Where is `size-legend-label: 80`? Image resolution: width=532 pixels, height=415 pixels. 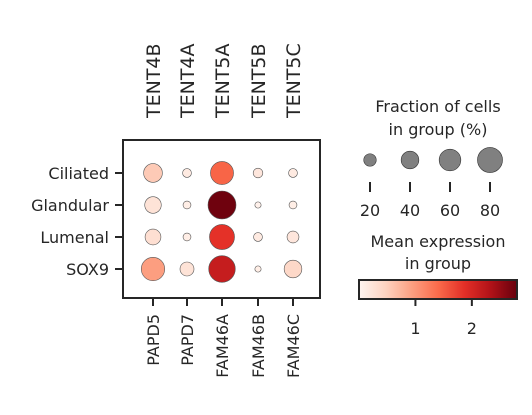 size-legend-label: 80 is located at coordinates (490, 210).